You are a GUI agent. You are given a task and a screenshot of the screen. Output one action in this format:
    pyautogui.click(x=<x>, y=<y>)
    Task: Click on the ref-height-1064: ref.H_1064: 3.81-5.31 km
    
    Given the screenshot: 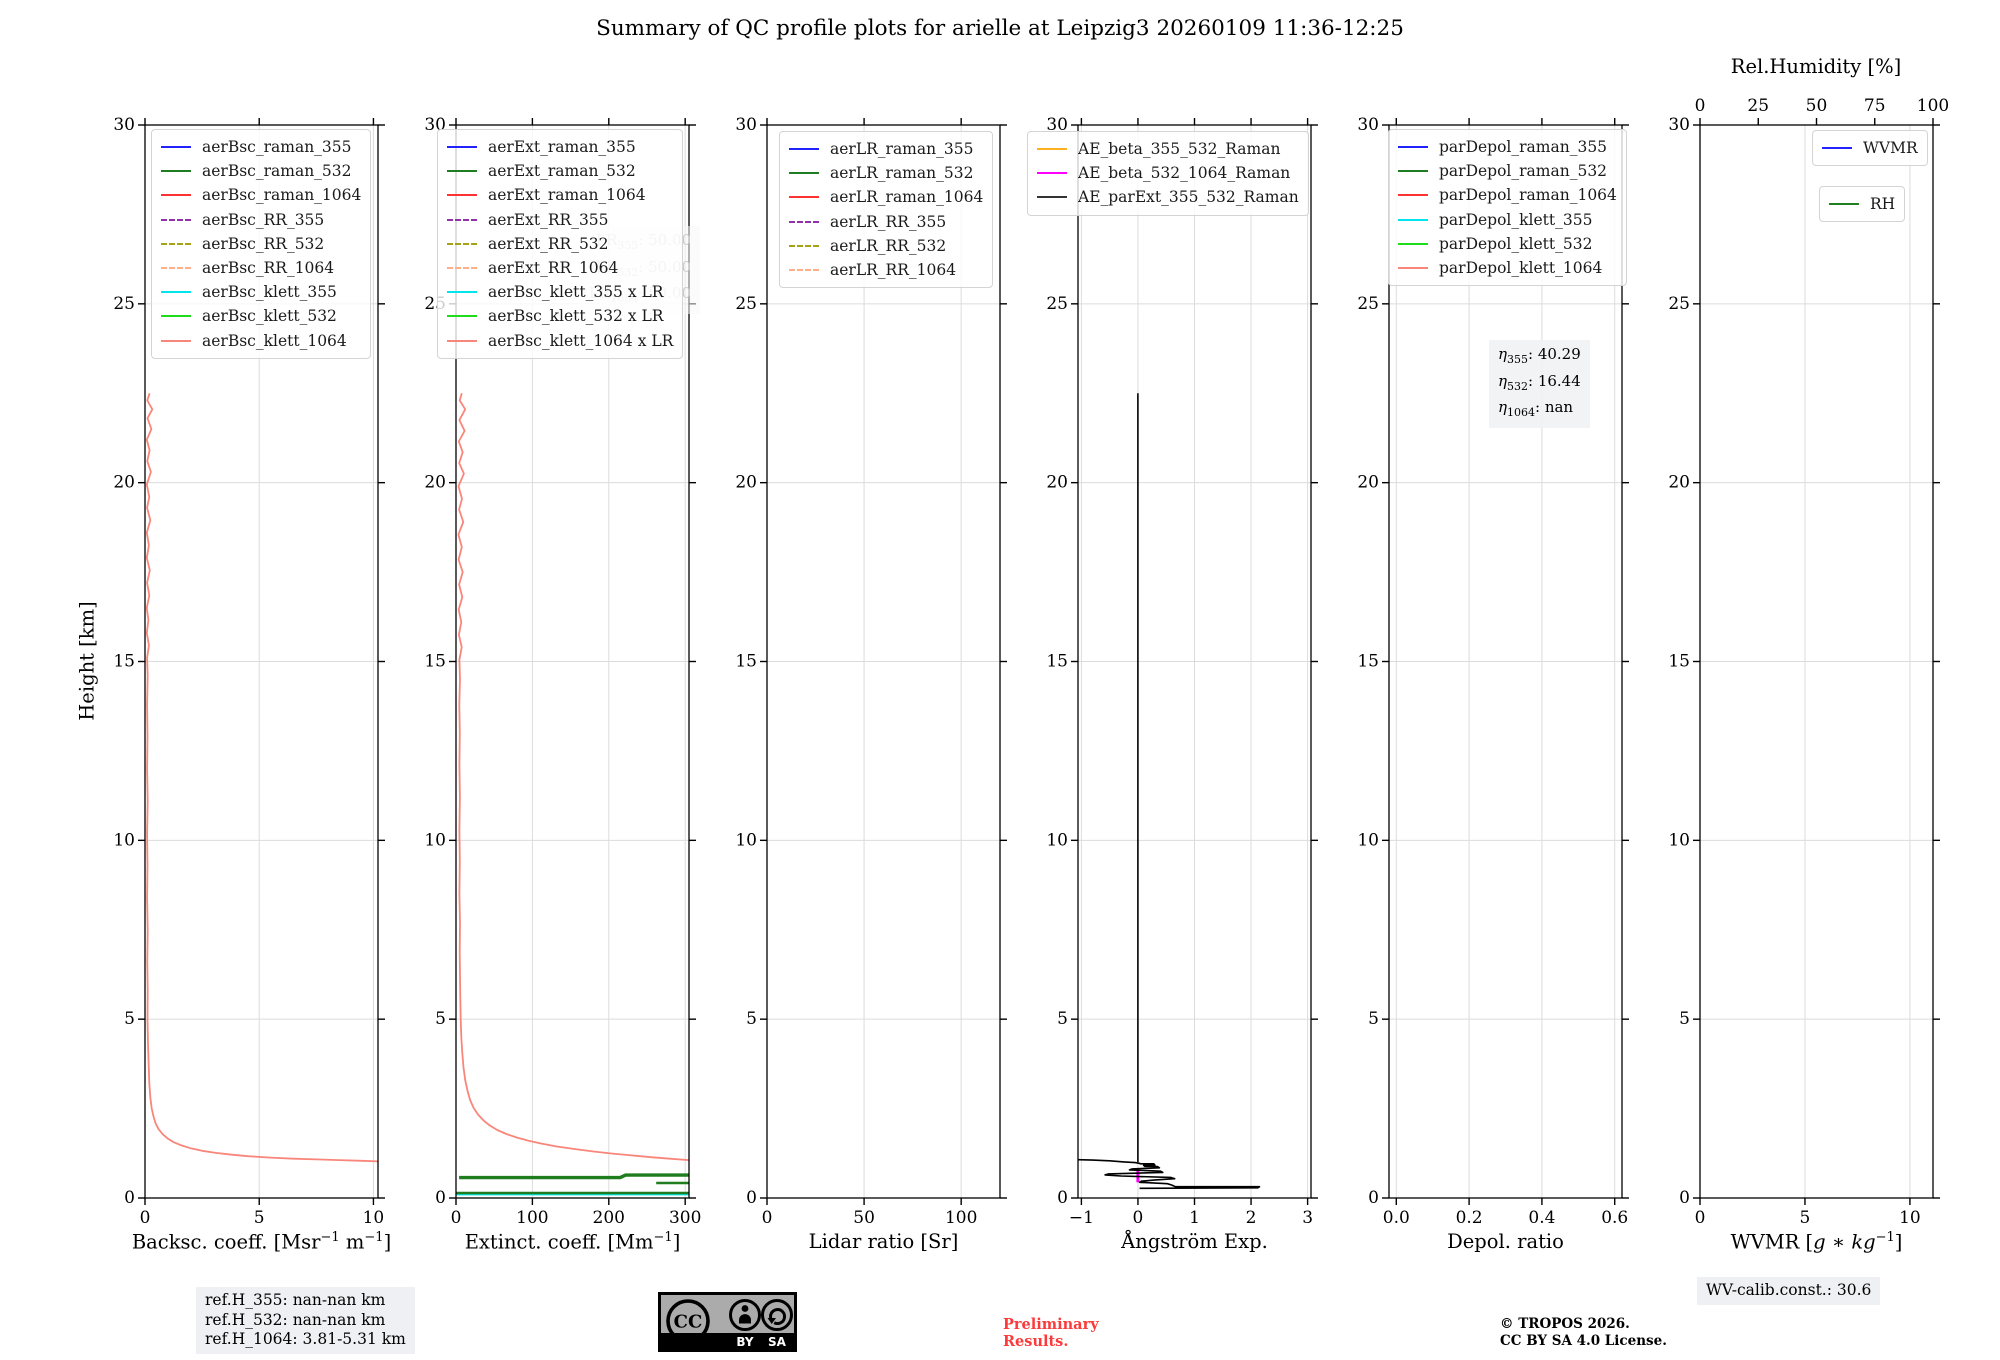 What is the action you would take?
    pyautogui.click(x=305, y=1339)
    